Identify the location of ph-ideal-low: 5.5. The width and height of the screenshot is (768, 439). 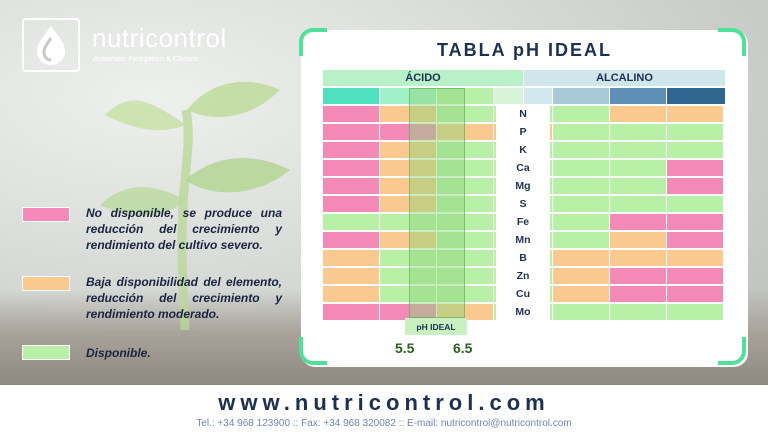
(405, 348).